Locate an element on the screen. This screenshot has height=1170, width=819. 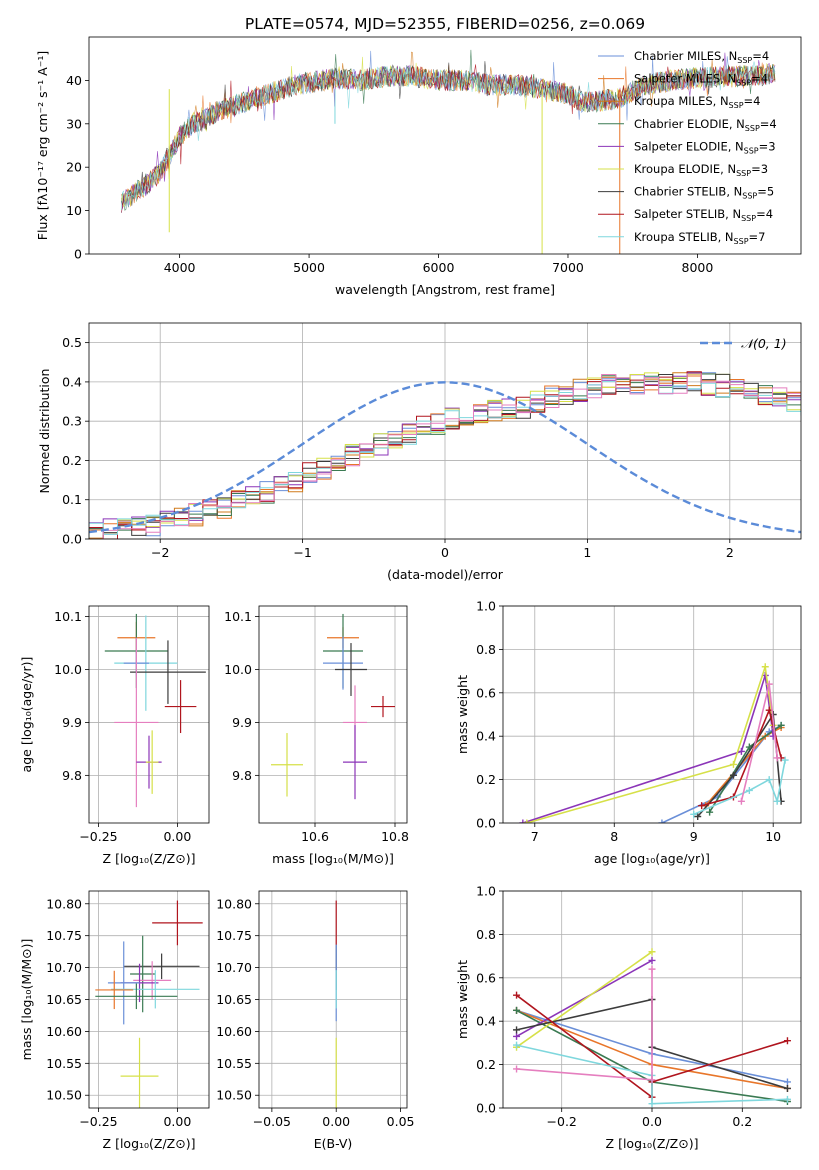
spectrum-y-tick-label: 0 is located at coordinates (78, 254).